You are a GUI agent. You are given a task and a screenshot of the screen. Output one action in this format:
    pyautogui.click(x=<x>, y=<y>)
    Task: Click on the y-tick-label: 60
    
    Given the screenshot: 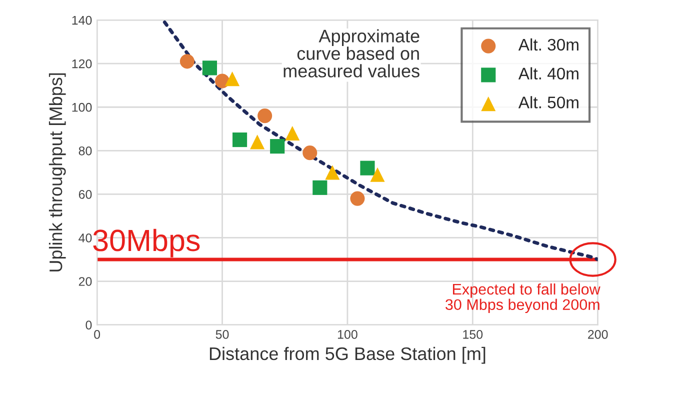 What is the action you would take?
    pyautogui.click(x=85, y=194)
    